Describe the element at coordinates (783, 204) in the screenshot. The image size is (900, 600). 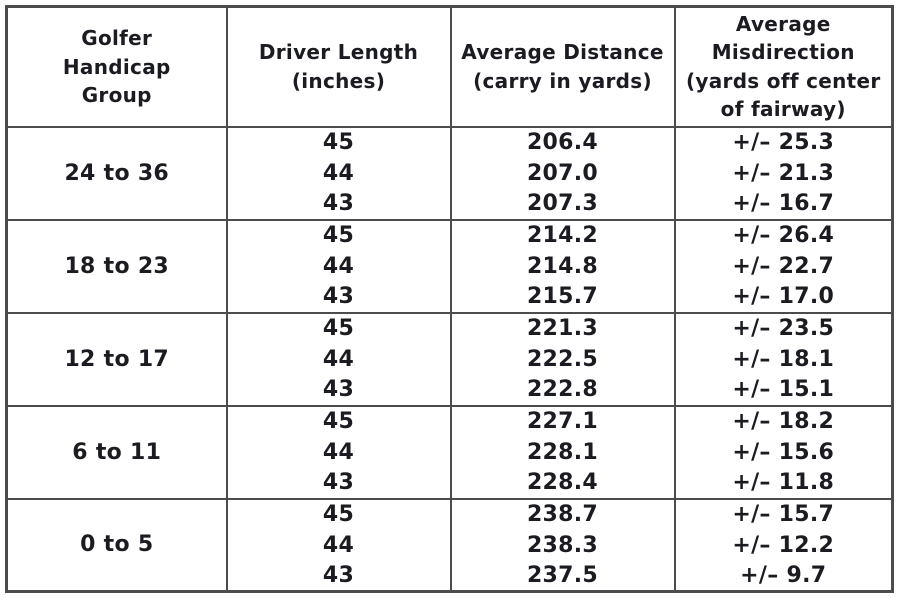
I see `avg-misdirection-cell: +/– 16.7` at that location.